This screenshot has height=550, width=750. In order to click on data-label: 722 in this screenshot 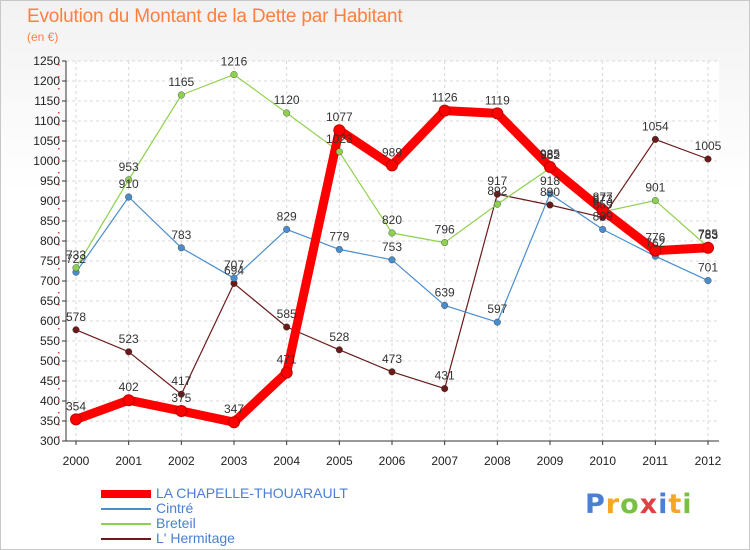, I will do `click(76, 259)`.